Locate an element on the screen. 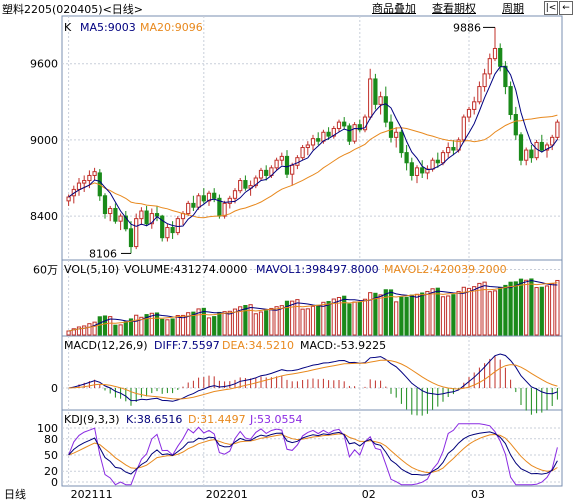 The width and height of the screenshot is (574, 503). kdj-ytick: 80 is located at coordinates (51, 439).